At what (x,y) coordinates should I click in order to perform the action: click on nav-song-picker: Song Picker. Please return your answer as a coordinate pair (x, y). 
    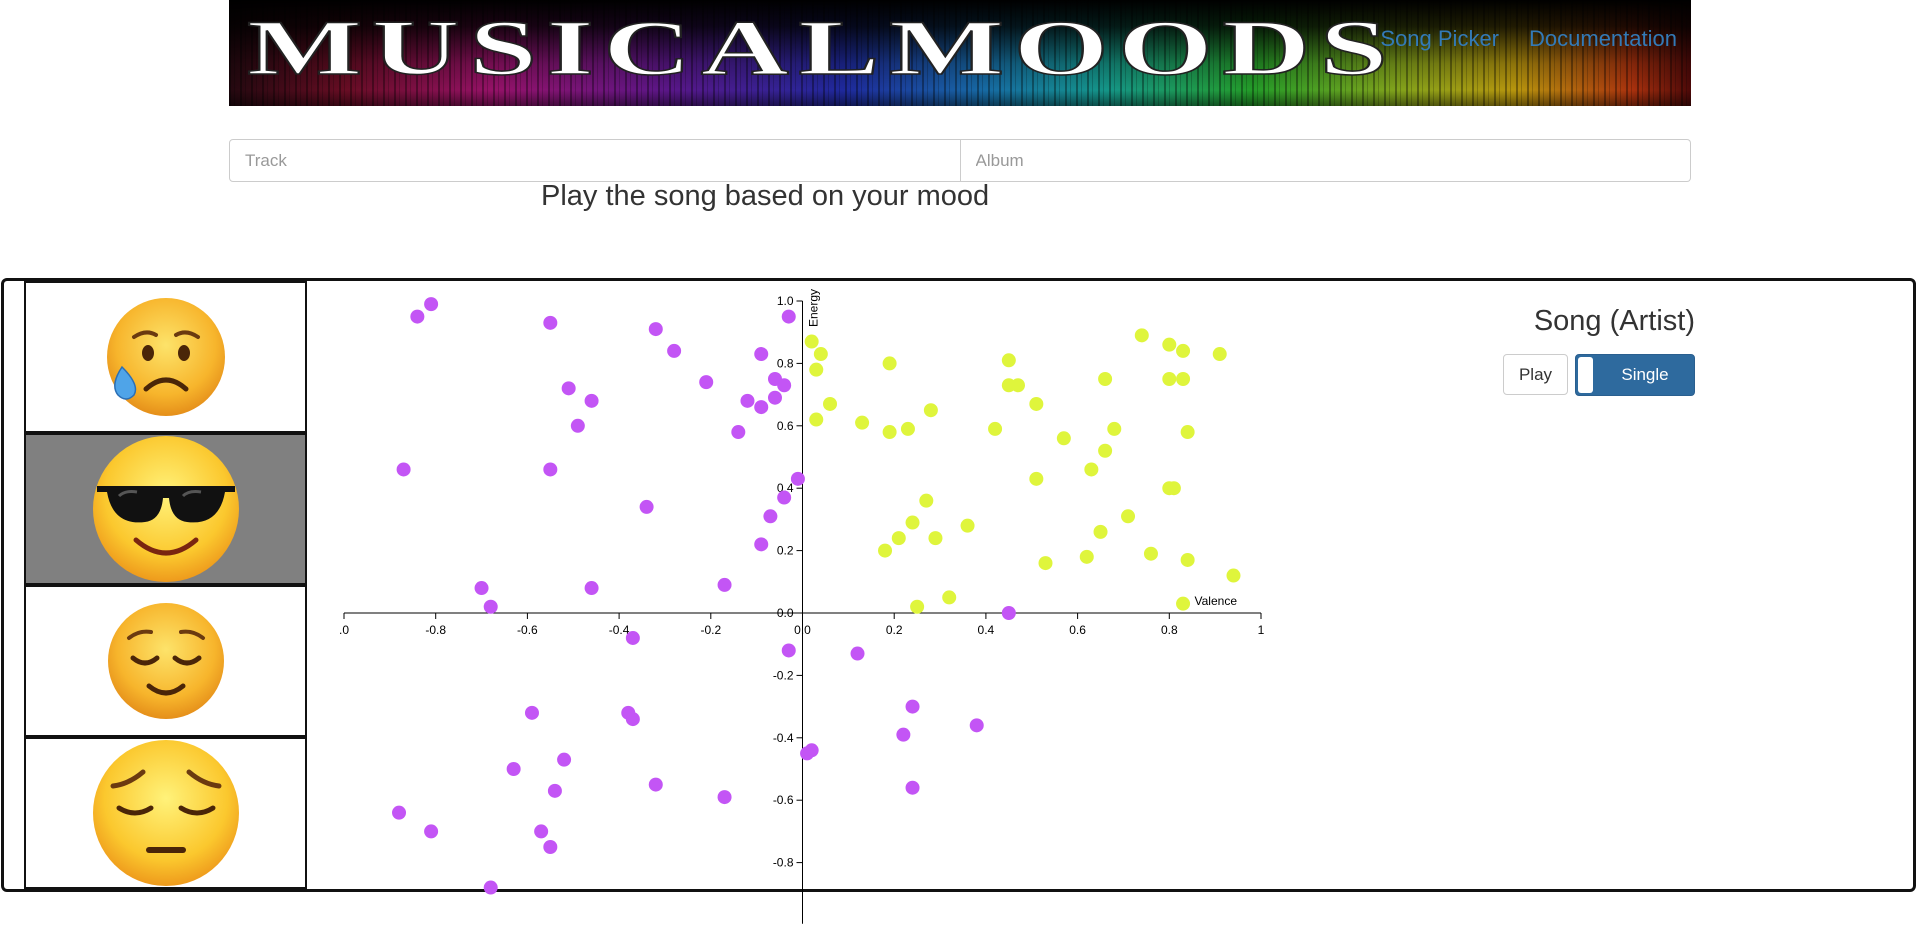
    Looking at the image, I should click on (1440, 38).